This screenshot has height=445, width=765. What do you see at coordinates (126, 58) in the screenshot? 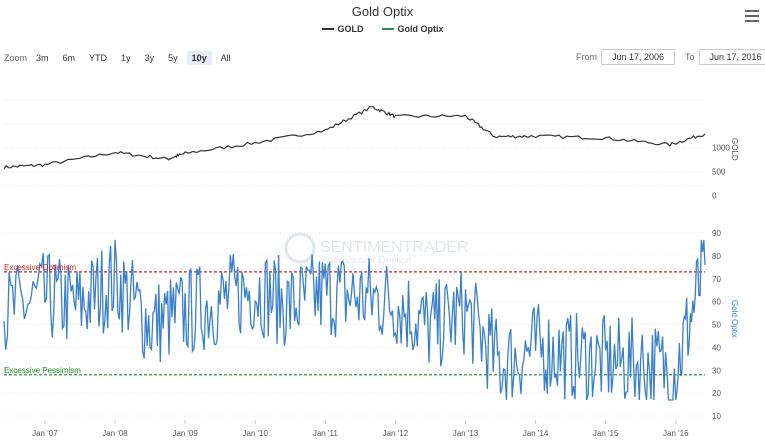
I see `zoom-1y-button: 1y` at bounding box center [126, 58].